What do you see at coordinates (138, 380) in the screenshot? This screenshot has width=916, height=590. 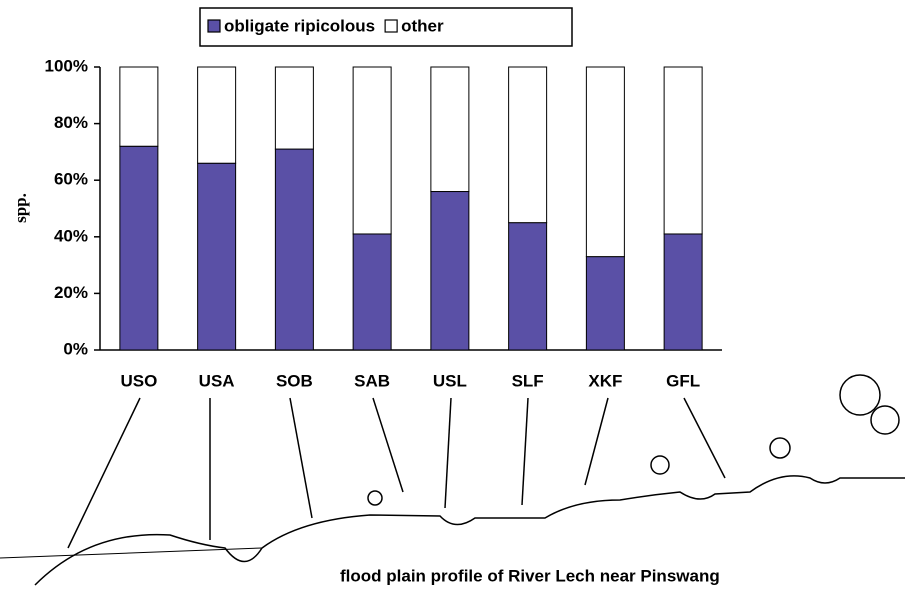 I see `x-tick-label: USO` at bounding box center [138, 380].